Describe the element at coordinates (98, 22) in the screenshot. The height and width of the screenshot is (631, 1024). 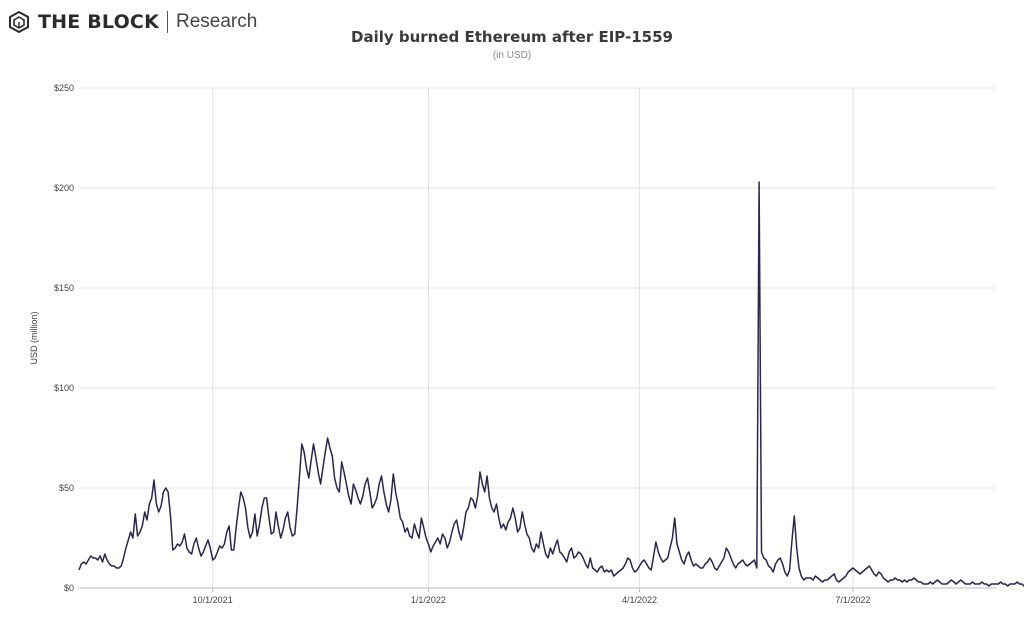
I see `brand-name: THE BLOCK` at that location.